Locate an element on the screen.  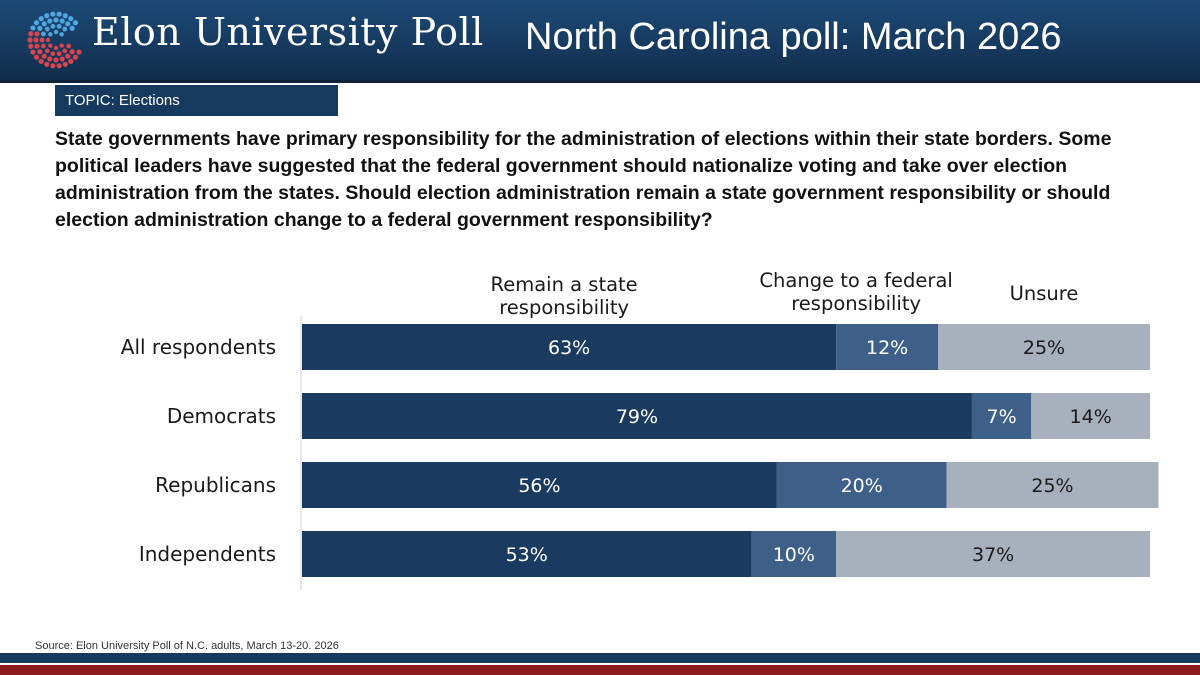
data-label: 37% is located at coordinates (993, 555).